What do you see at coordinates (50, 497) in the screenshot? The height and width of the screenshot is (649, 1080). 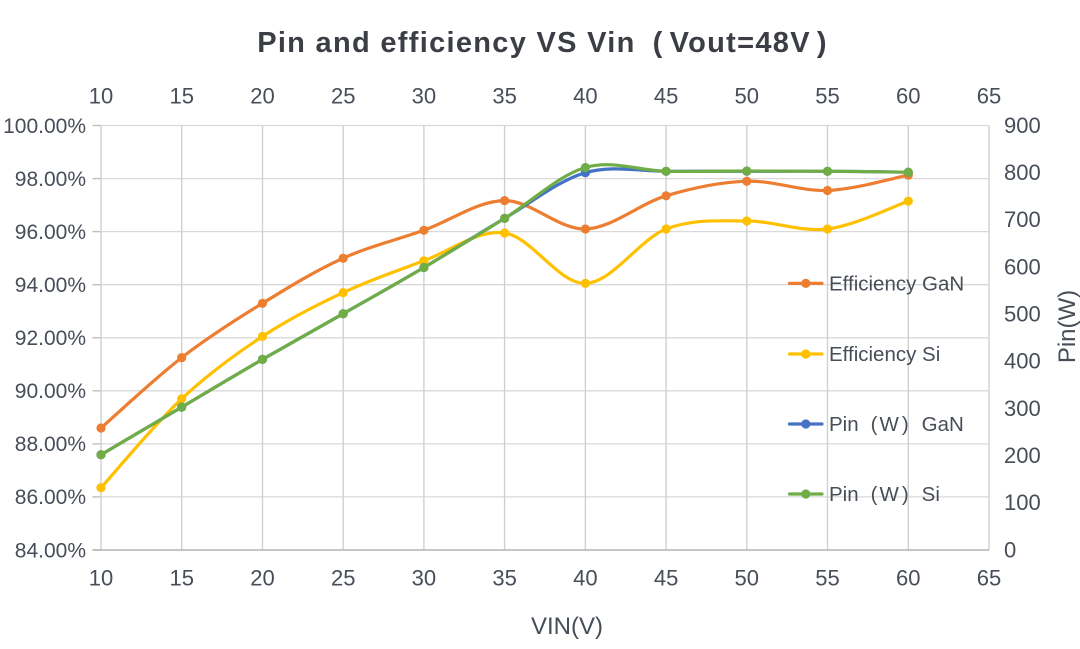 I see `svg-text: 86.00%` at bounding box center [50, 497].